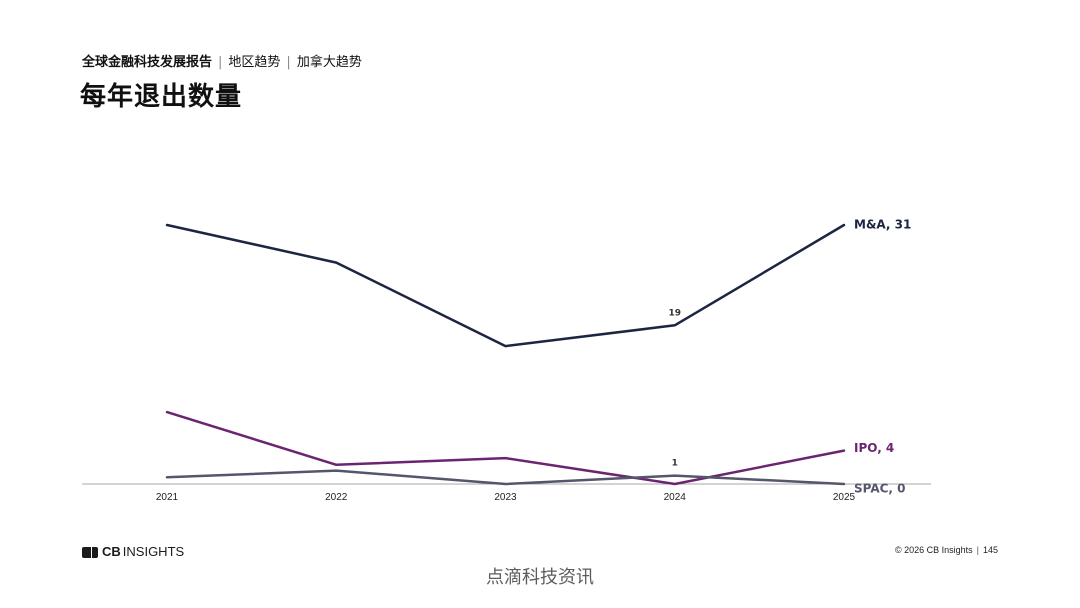  Describe the element at coordinates (505, 448) in the screenshot. I see `series-line-ipo` at that location.